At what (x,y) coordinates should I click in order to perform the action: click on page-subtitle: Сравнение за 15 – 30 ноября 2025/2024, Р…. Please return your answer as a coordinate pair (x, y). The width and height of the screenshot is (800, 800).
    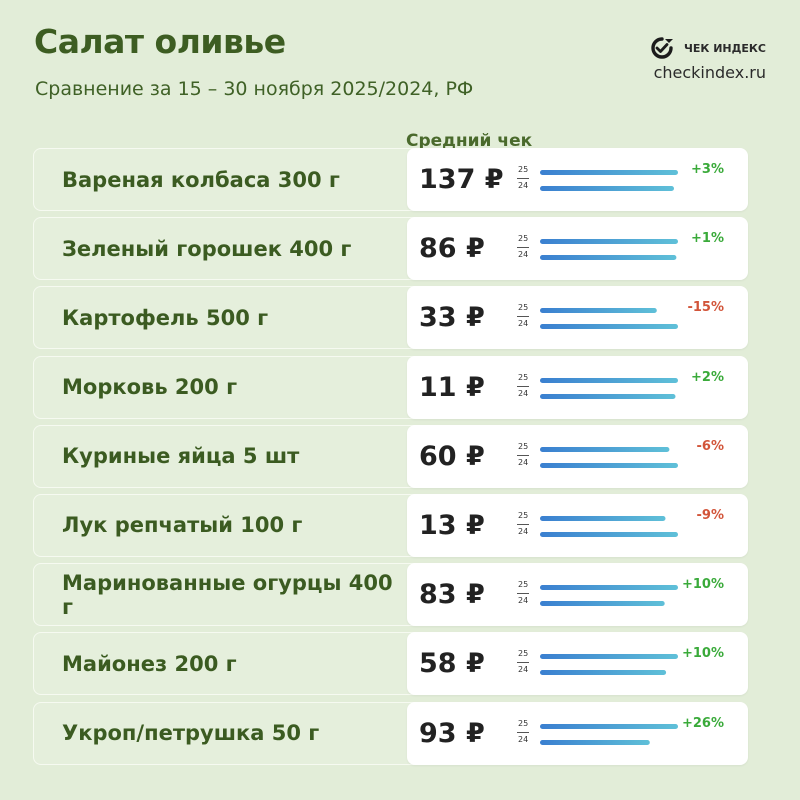
    Looking at the image, I should click on (254, 89).